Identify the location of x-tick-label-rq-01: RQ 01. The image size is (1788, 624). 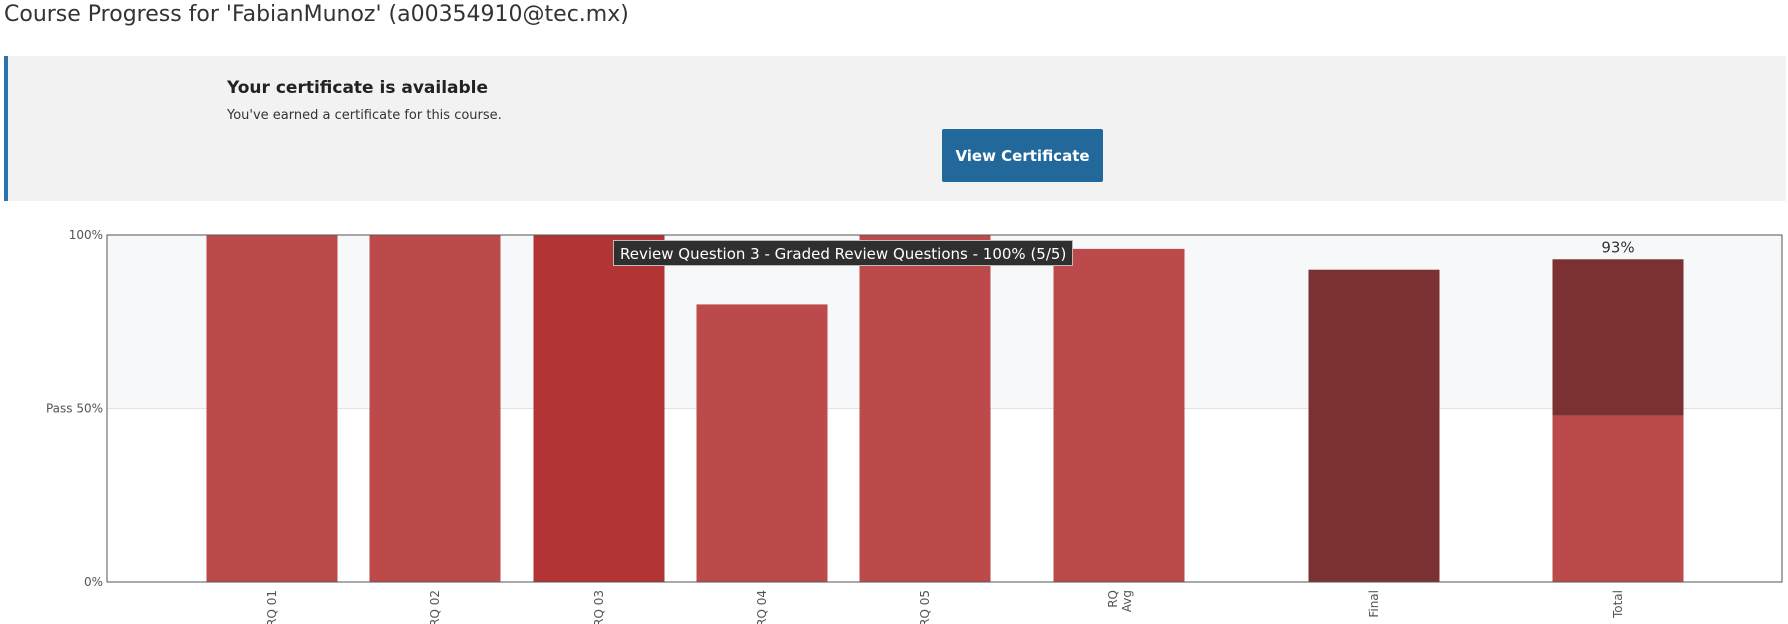
(272, 607).